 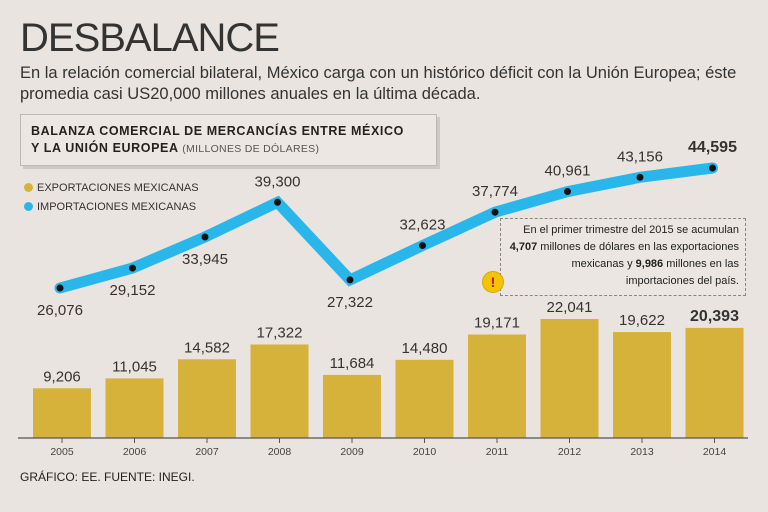 What do you see at coordinates (712, 147) in the screenshot?
I see `line-label-2014: 44,595` at bounding box center [712, 147].